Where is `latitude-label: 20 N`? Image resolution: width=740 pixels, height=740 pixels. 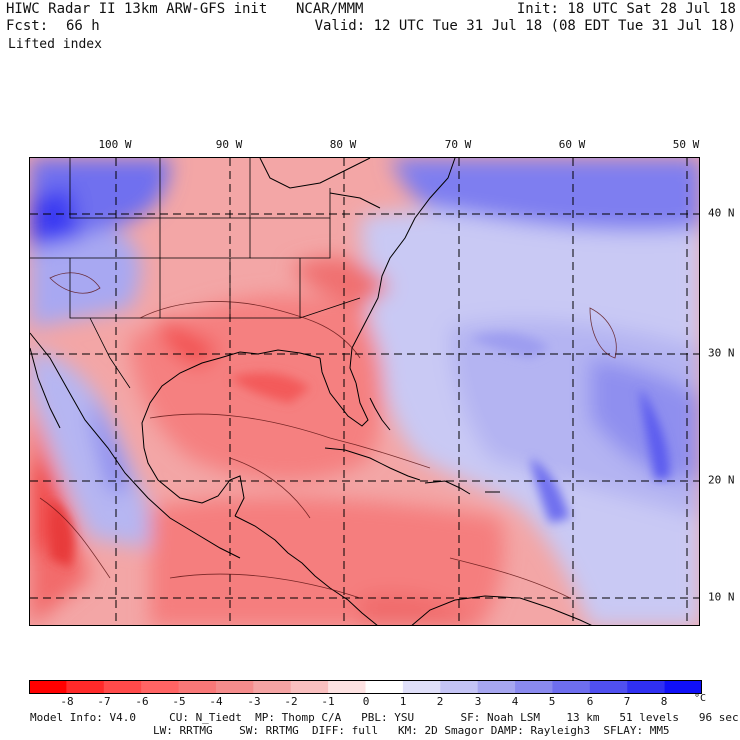 latitude-label: 20 N is located at coordinates (721, 480).